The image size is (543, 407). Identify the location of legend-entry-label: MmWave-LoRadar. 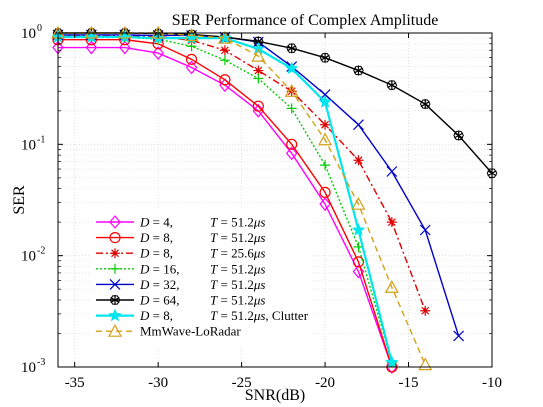
(190, 331).